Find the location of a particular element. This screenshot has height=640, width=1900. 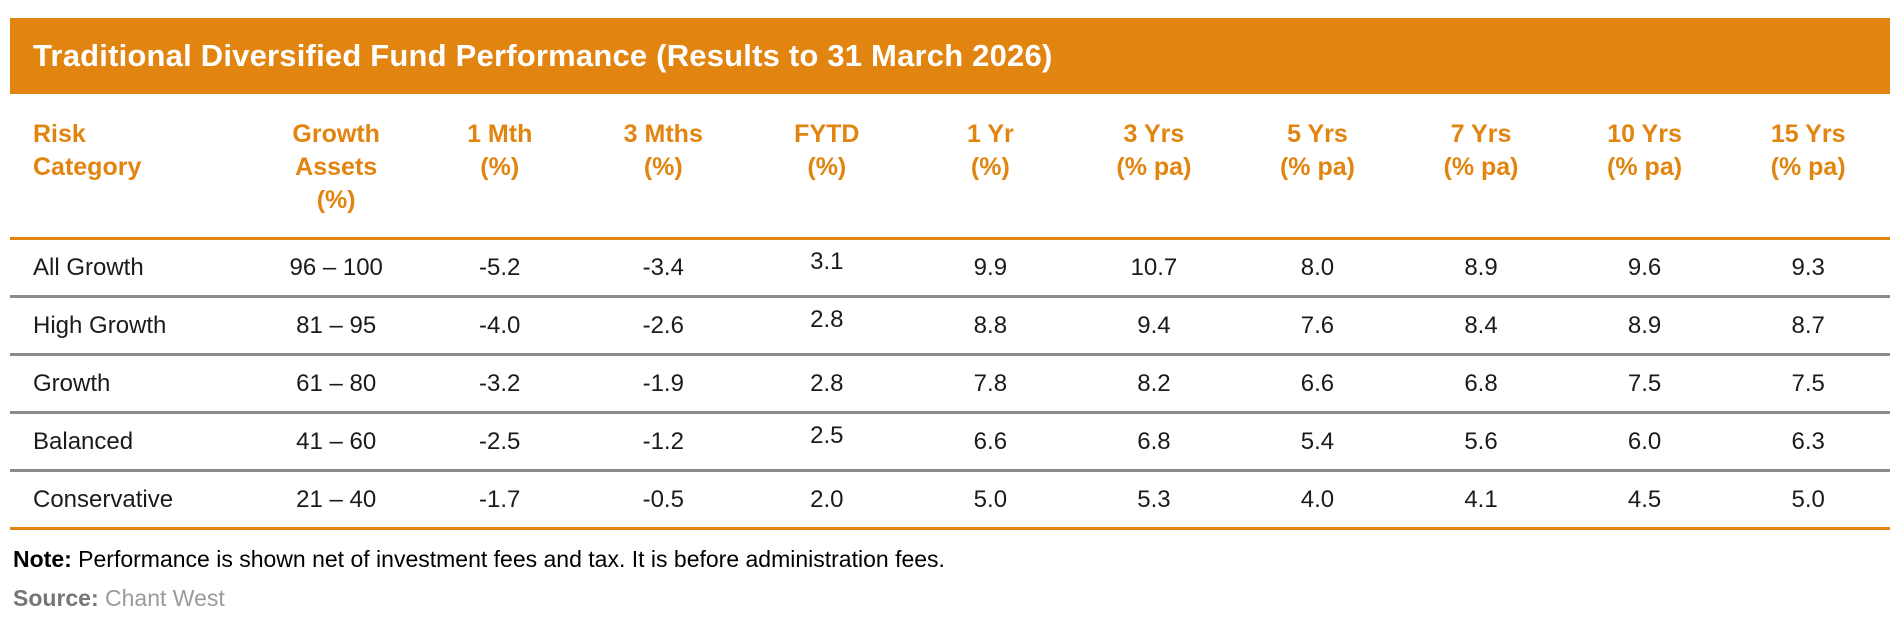

value-cell: -2.6 is located at coordinates (664, 326).